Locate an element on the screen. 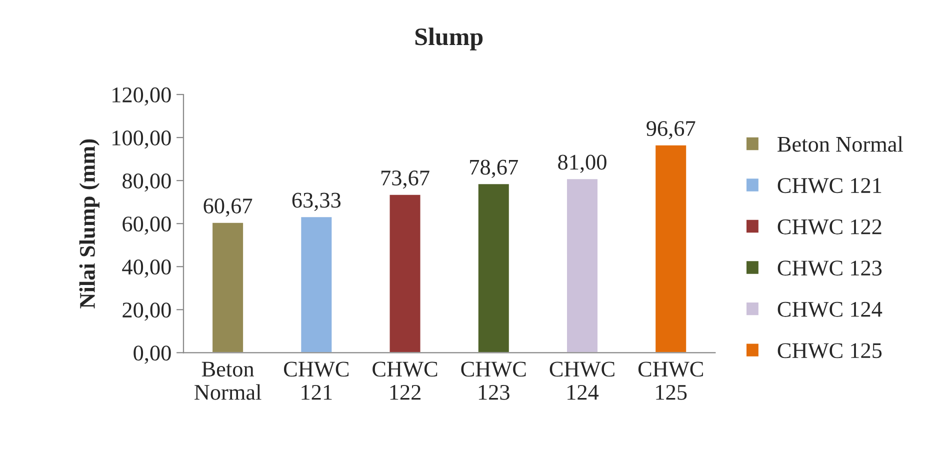 Image resolution: width=941 pixels, height=461 pixels. x-tick-label: Beton Normal is located at coordinates (228, 381).